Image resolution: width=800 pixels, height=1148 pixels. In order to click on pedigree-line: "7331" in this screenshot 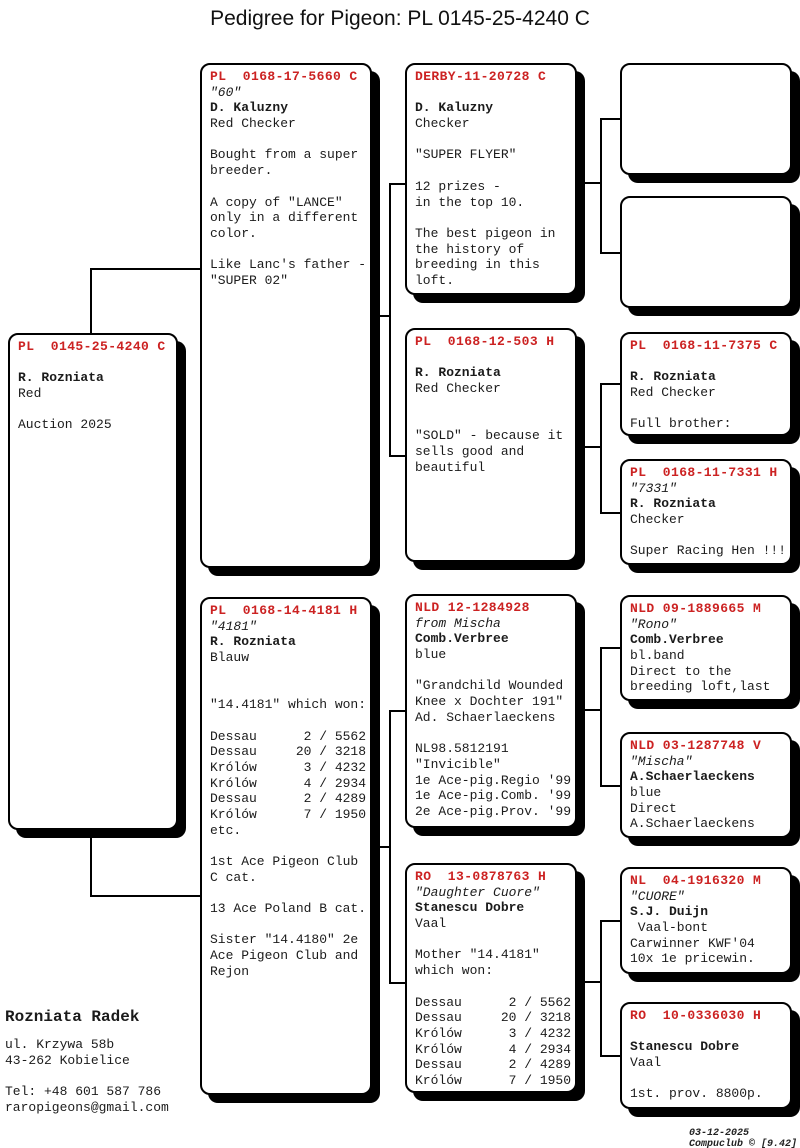, I will do `click(653, 488)`.